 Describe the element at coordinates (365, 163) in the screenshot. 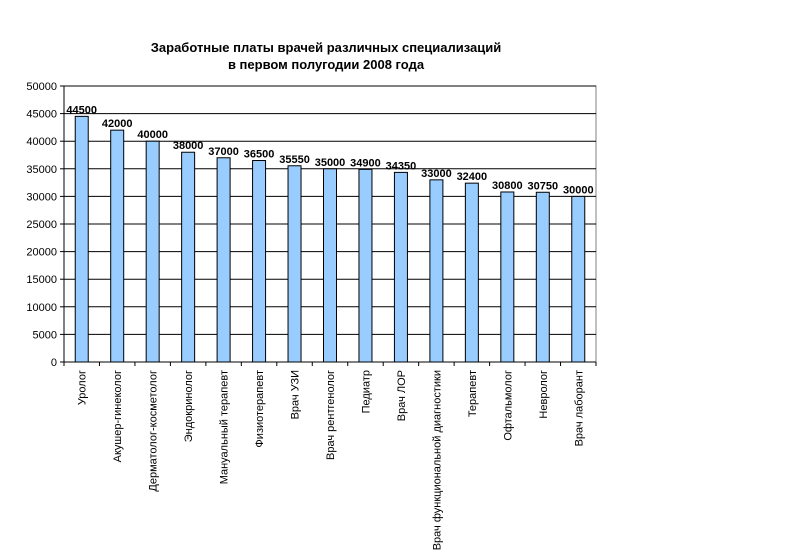

I see `data-label: 34900` at that location.